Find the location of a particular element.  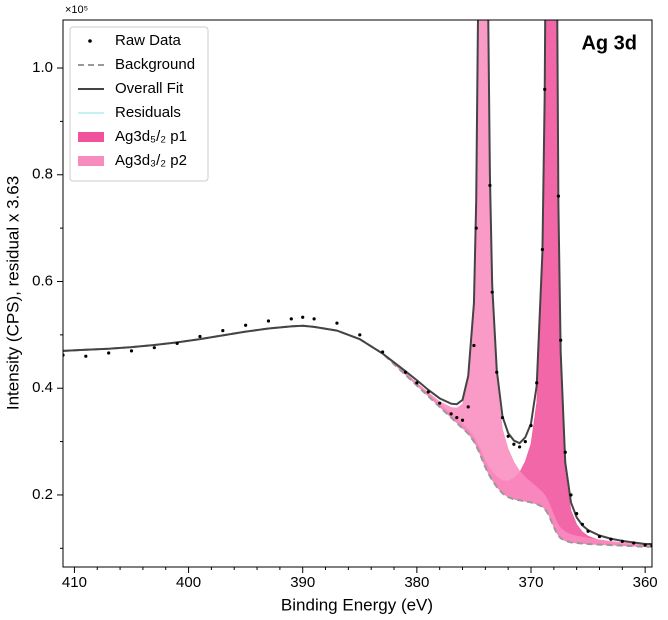

x-tick-label: 370 is located at coordinates (530, 582).